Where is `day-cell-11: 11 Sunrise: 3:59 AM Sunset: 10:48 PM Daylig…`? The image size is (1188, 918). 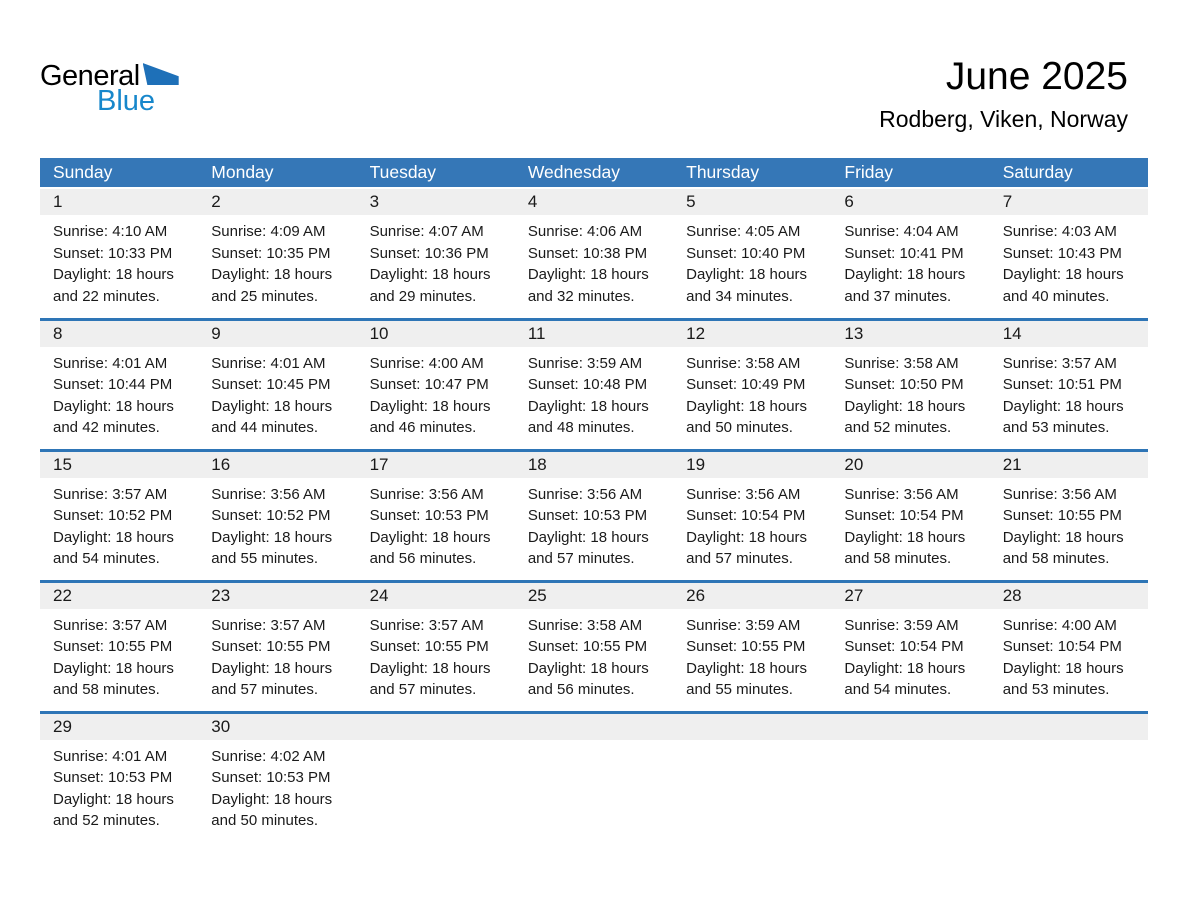
day-cell-11: 11 Sunrise: 3:59 AM Sunset: 10:48 PM Daylig… is located at coordinates (594, 384).